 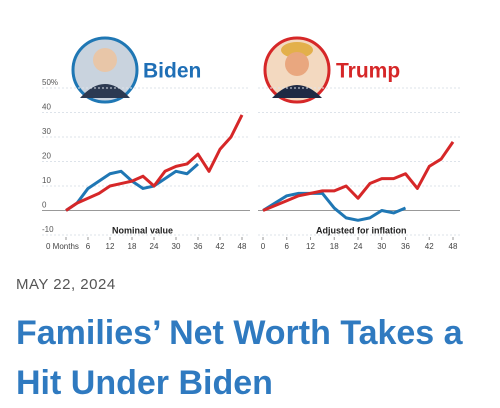 What do you see at coordinates (46, 131) in the screenshot?
I see `y-tick-label: 30` at bounding box center [46, 131].